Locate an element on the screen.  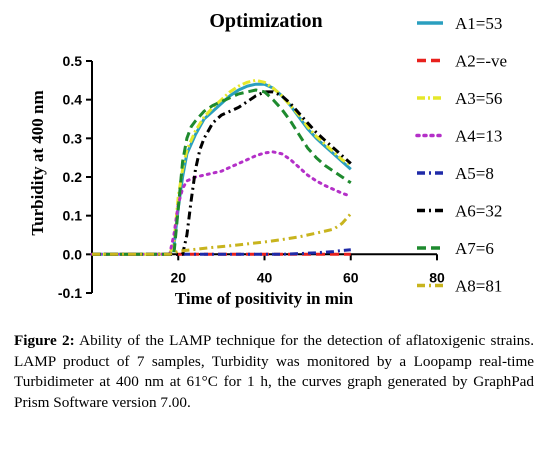
y-tick-label: -0.1 is located at coordinates (70, 293).